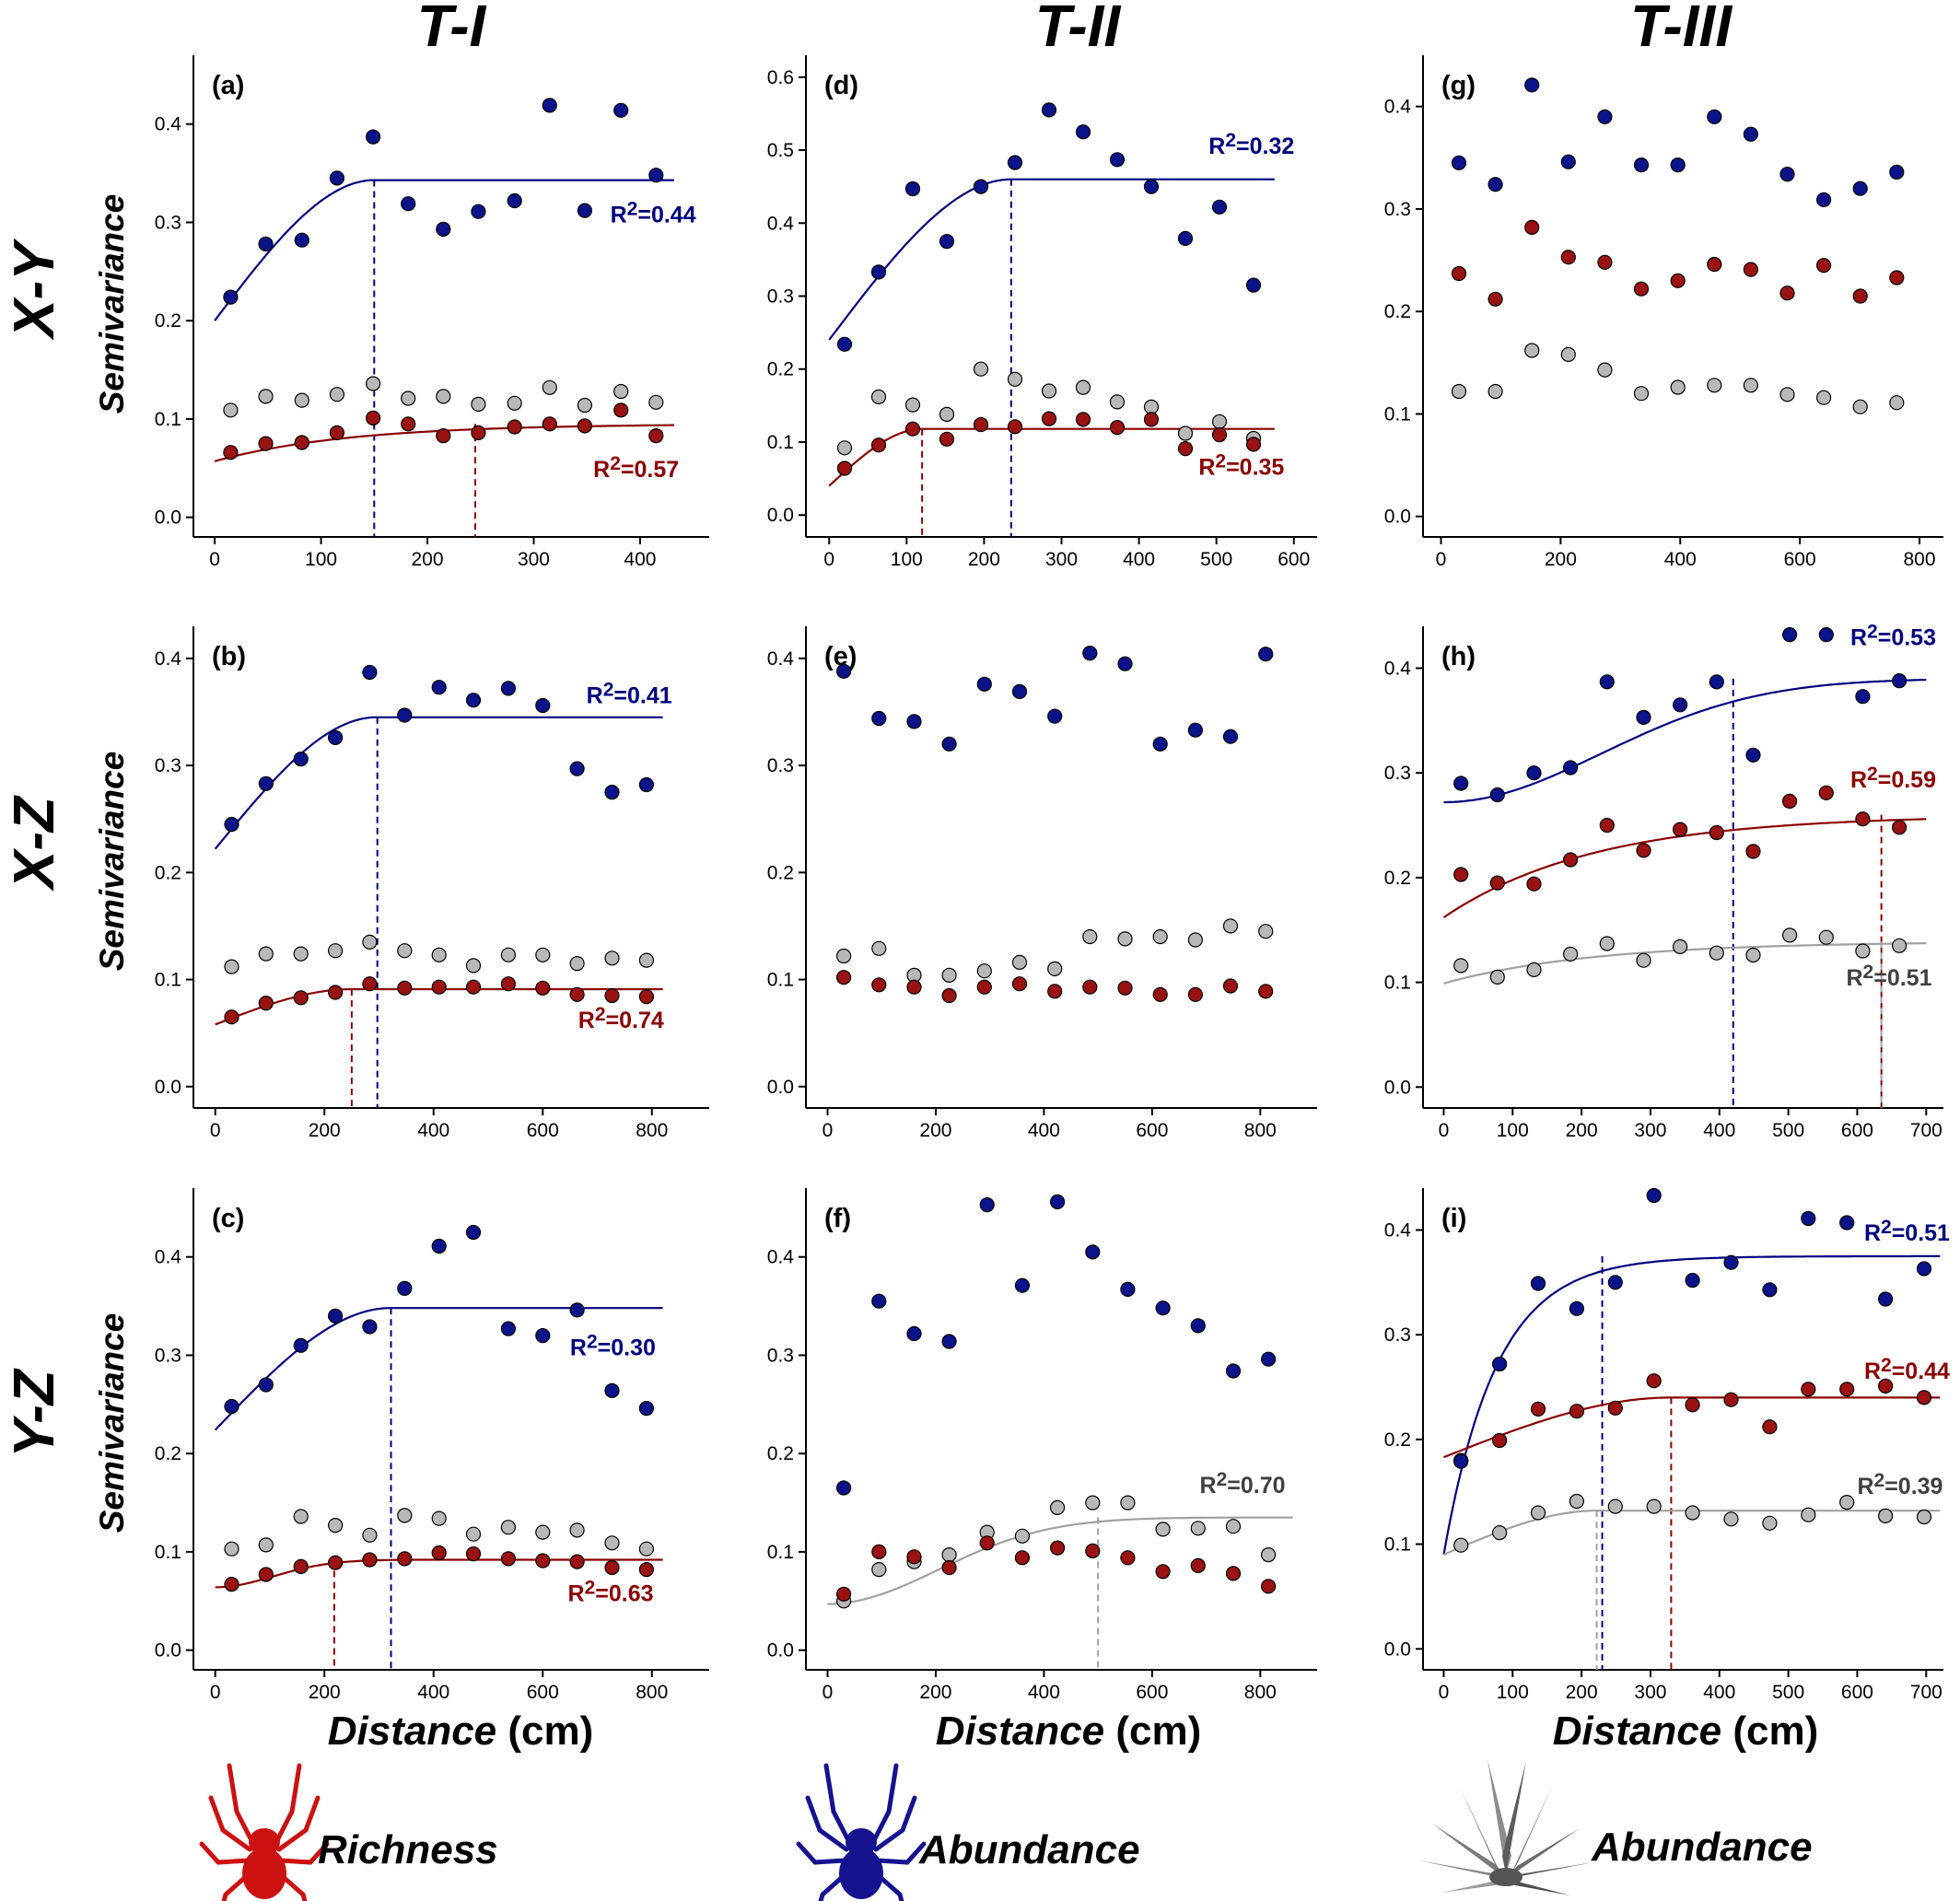  I want to click on y-tick-label: 0.2, so click(168, 872).